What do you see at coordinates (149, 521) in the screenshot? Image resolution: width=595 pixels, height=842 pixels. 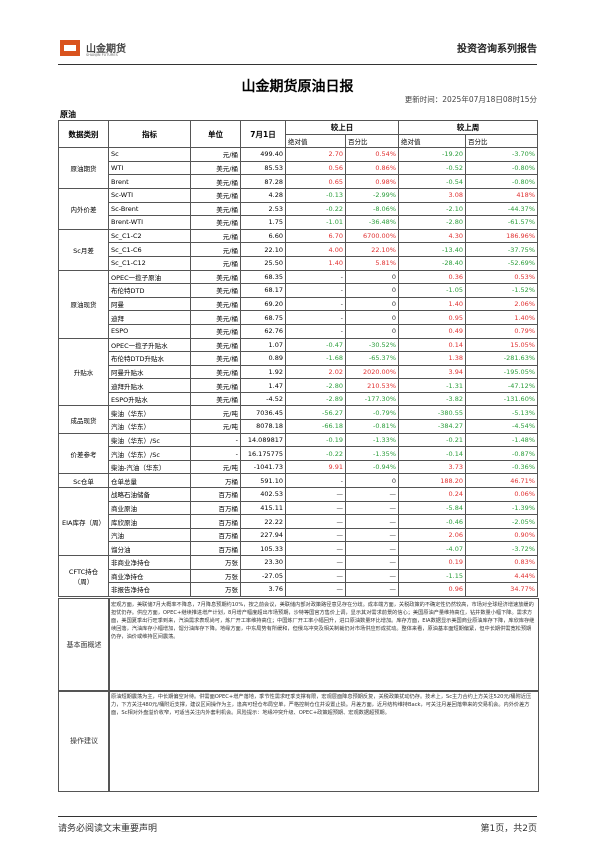 I see `indicator-cell: 库欣原油` at bounding box center [149, 521].